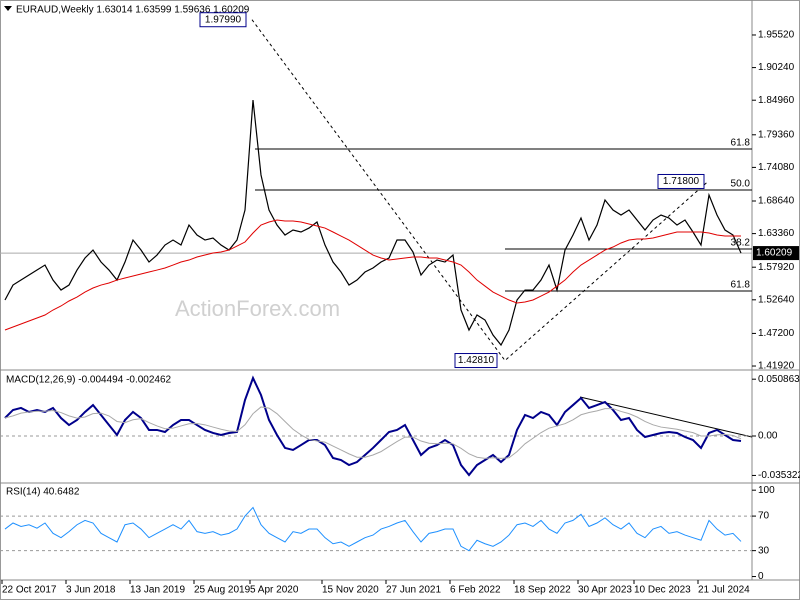 Image resolution: width=800 pixels, height=600 pixels. I want to click on y-tick-label: -0.035322, so click(779, 475).